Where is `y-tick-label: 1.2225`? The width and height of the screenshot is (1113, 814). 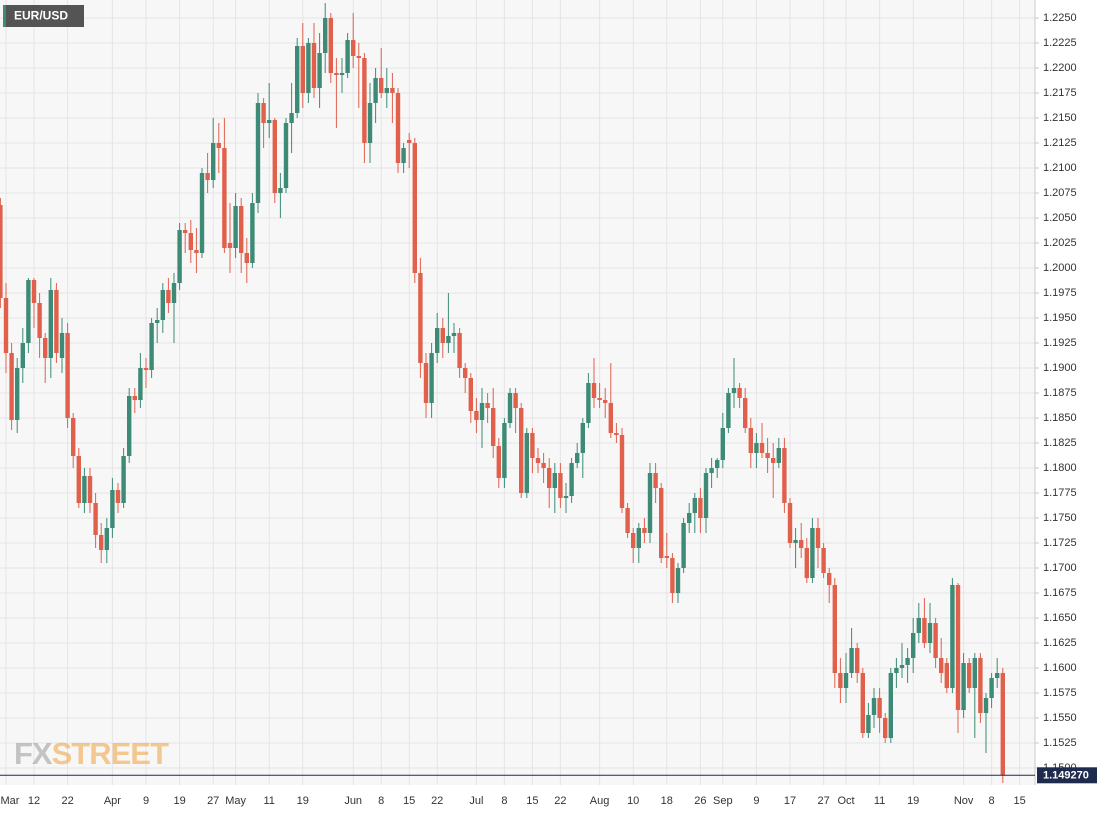 y-tick-label: 1.2225 is located at coordinates (1060, 43).